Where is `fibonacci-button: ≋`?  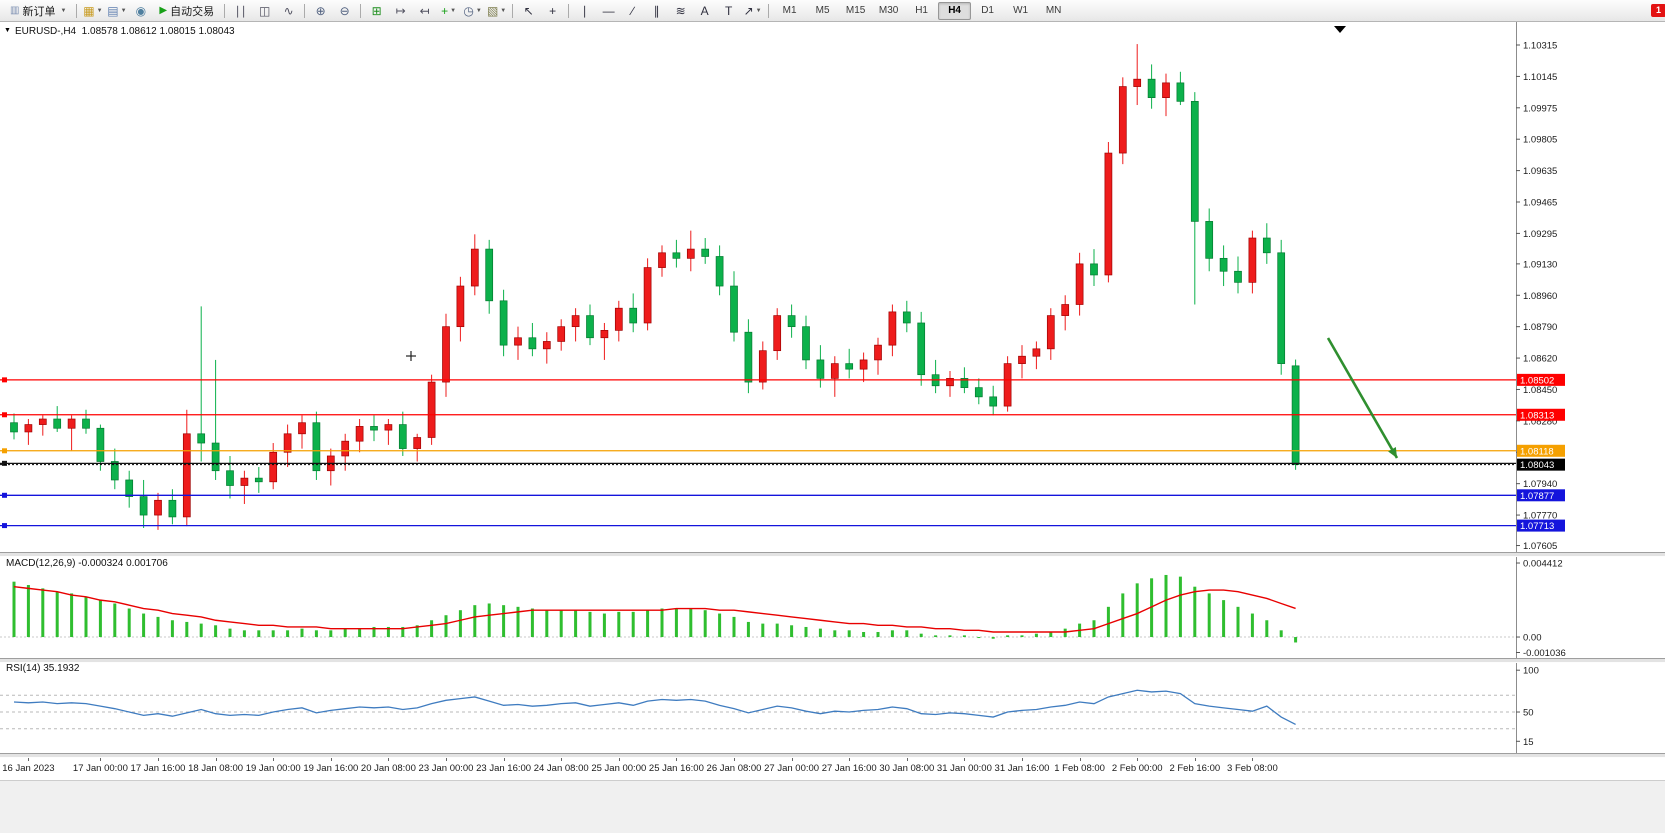 fibonacci-button: ≋ is located at coordinates (680, 10).